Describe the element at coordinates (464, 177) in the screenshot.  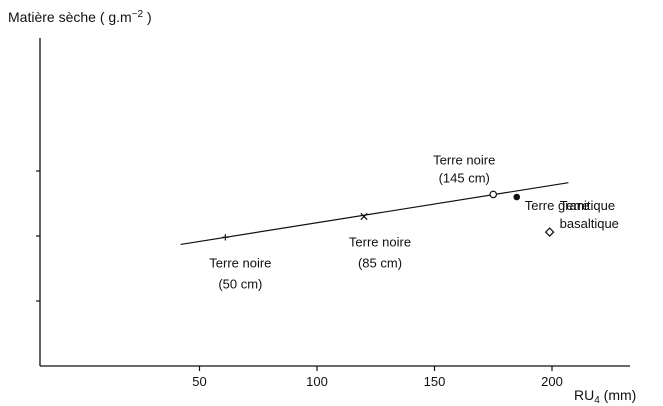
I see `point-label: (145 cm)` at that location.